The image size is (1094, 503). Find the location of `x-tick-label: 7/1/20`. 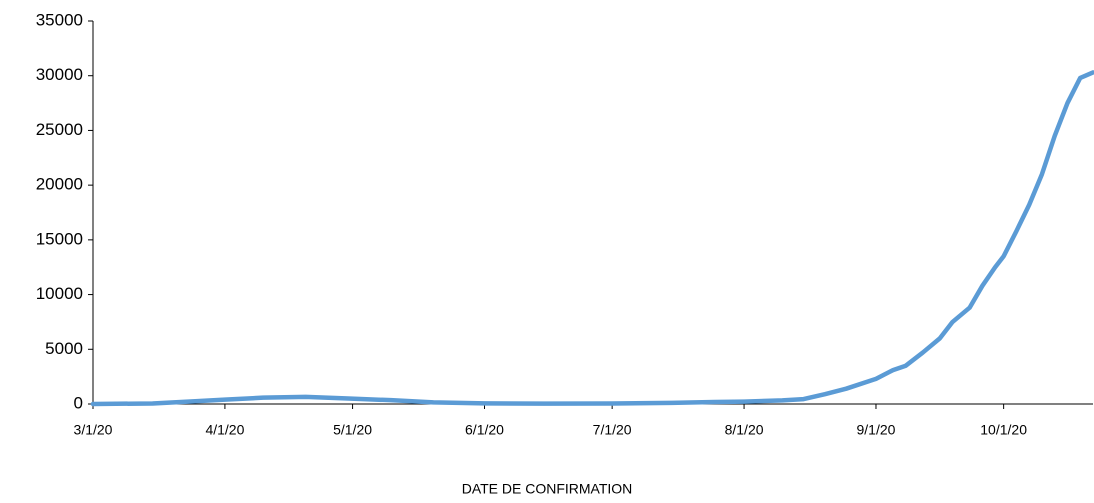

x-tick-label: 7/1/20 is located at coordinates (612, 430).